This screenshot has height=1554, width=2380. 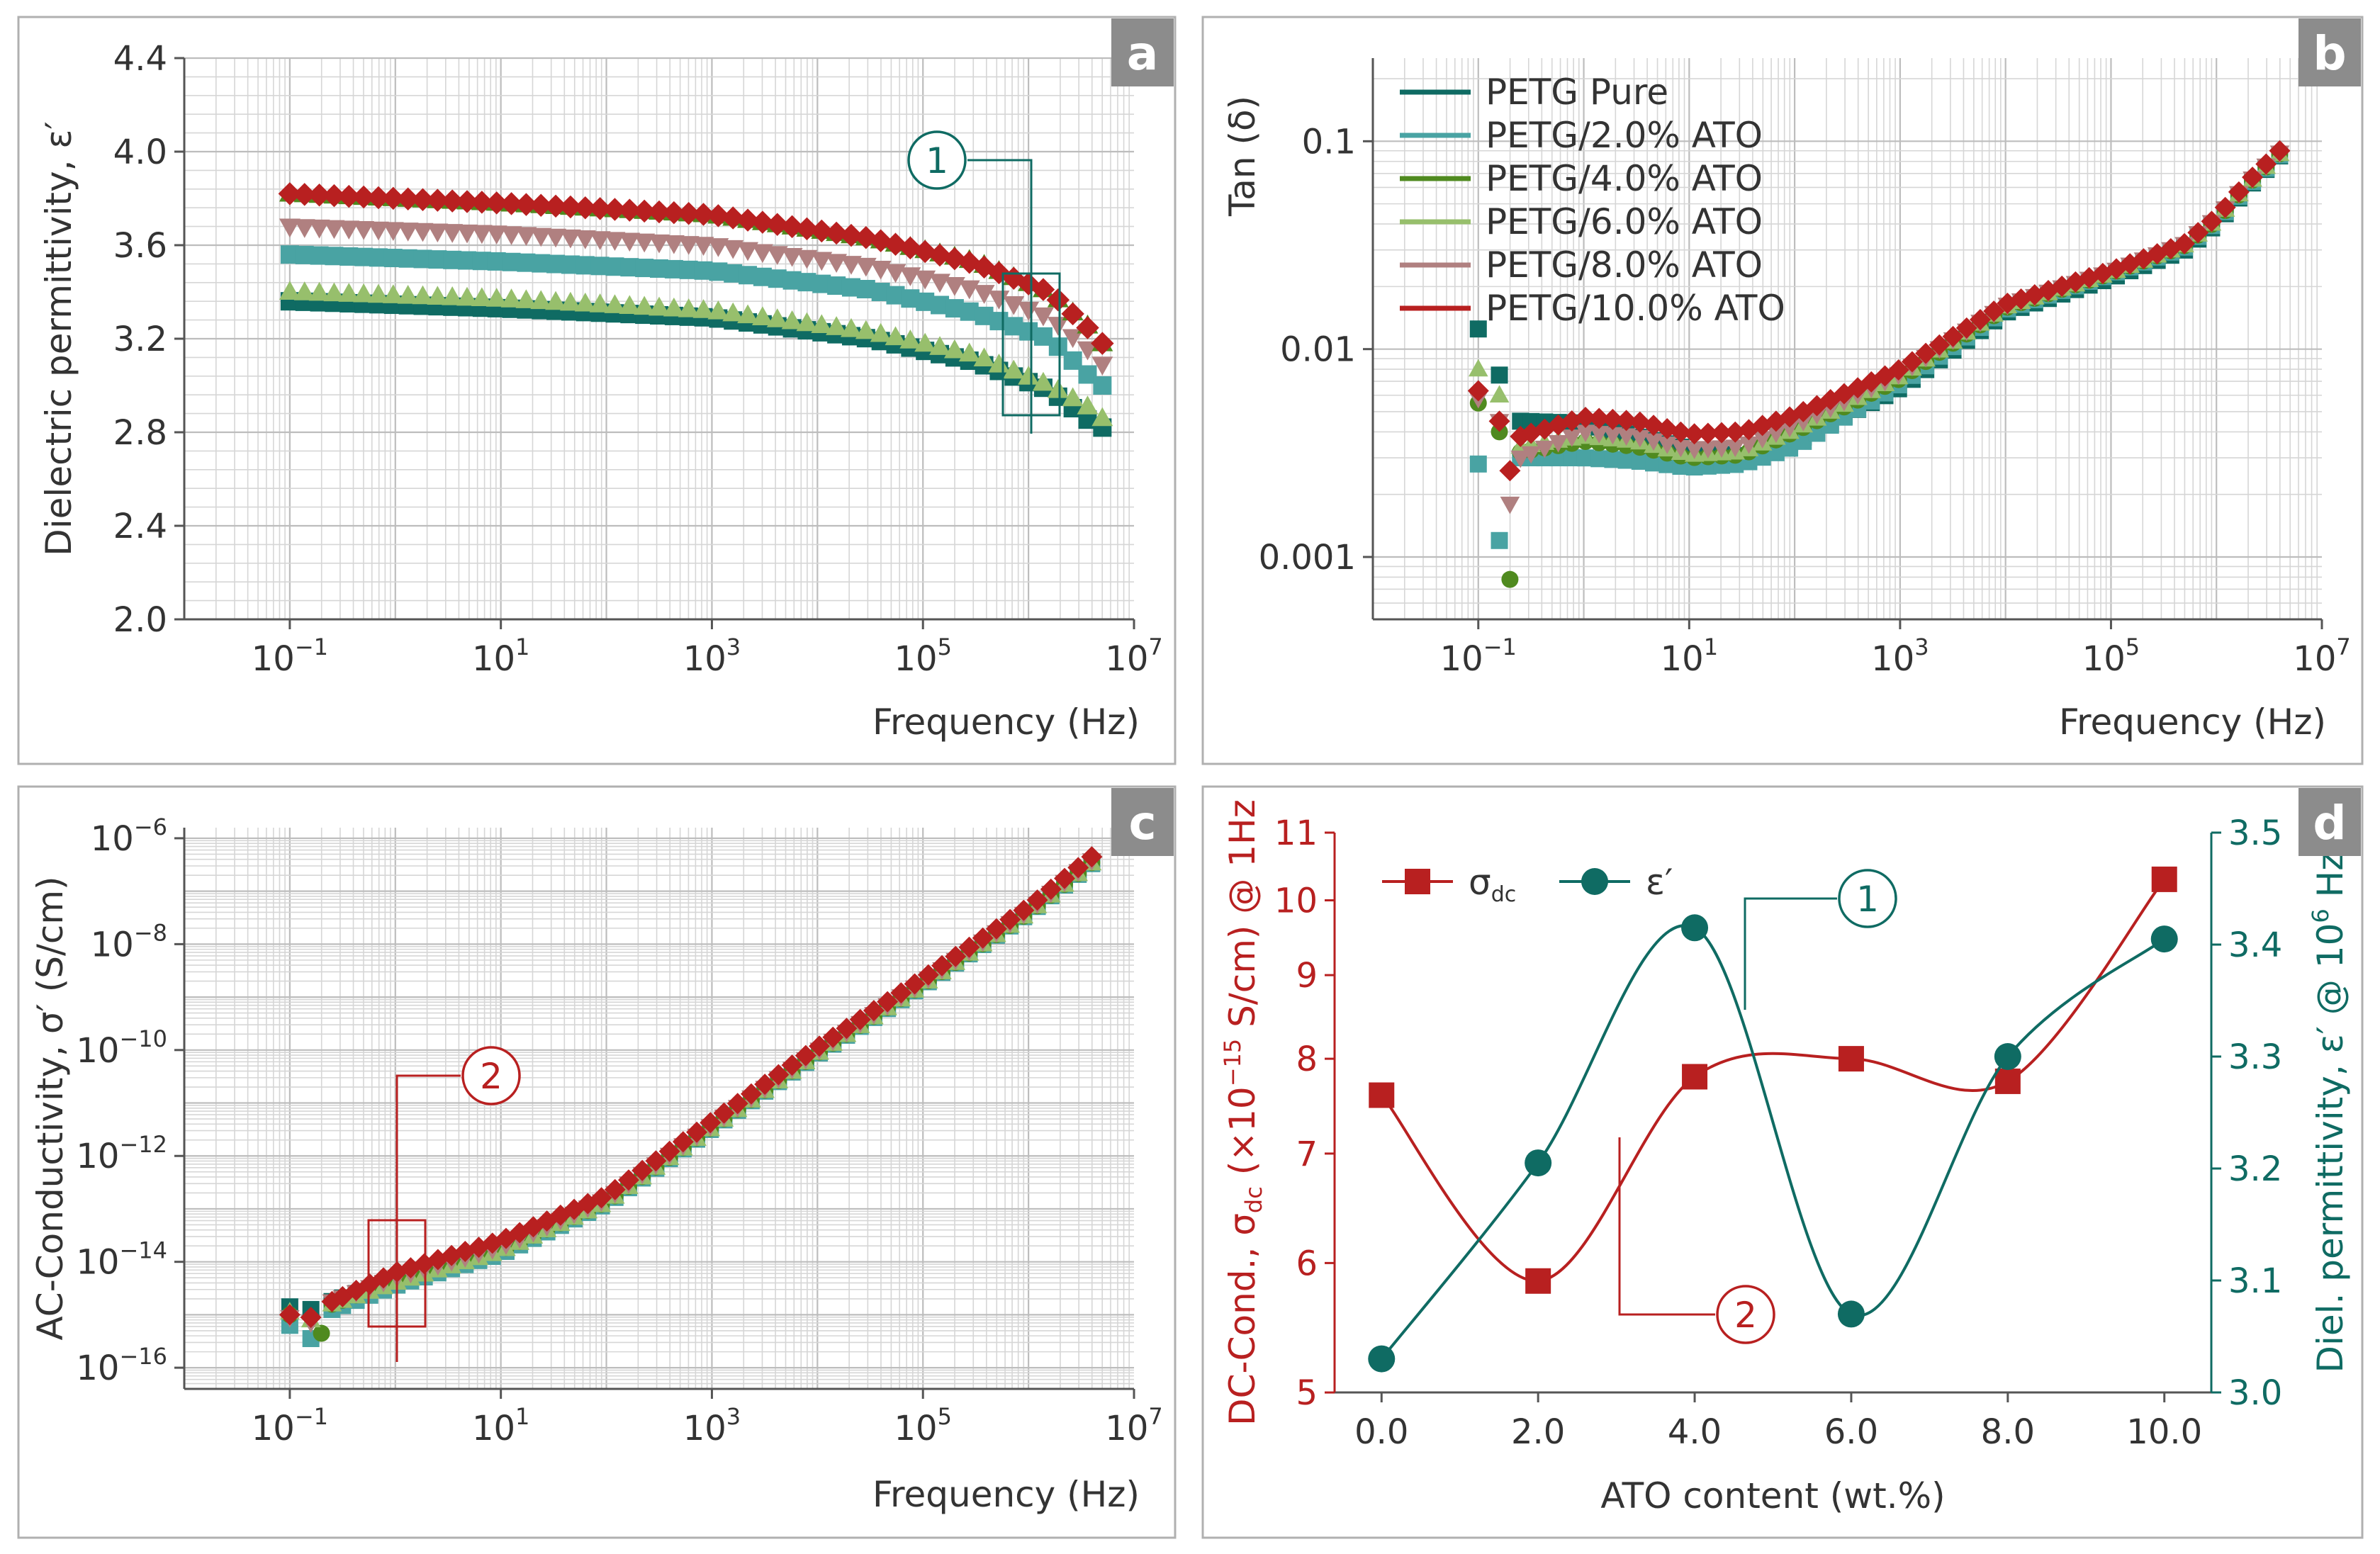 I want to click on x-axis-title: ATO content (wt.%), so click(x=1773, y=1495).